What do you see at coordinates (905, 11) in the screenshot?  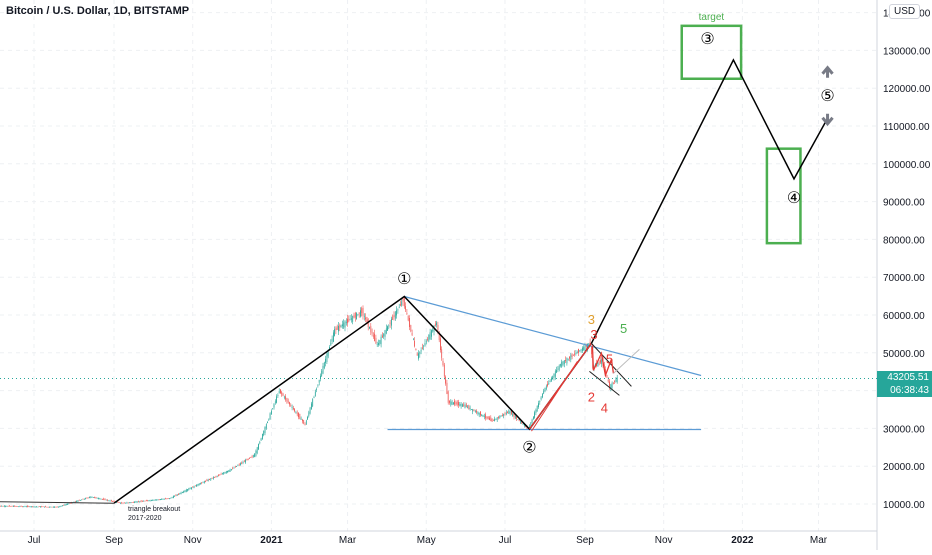 I see `currency-button: USD` at bounding box center [905, 11].